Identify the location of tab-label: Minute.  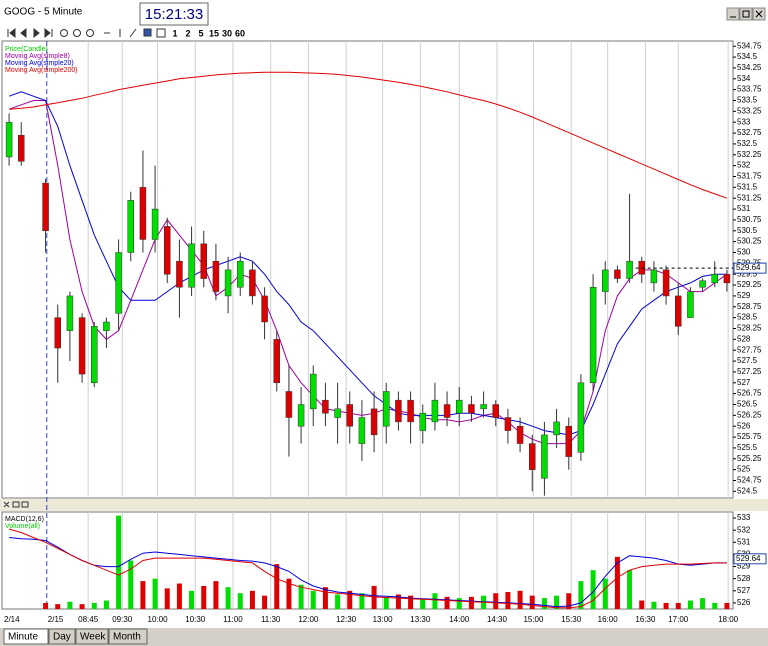
(23, 637).